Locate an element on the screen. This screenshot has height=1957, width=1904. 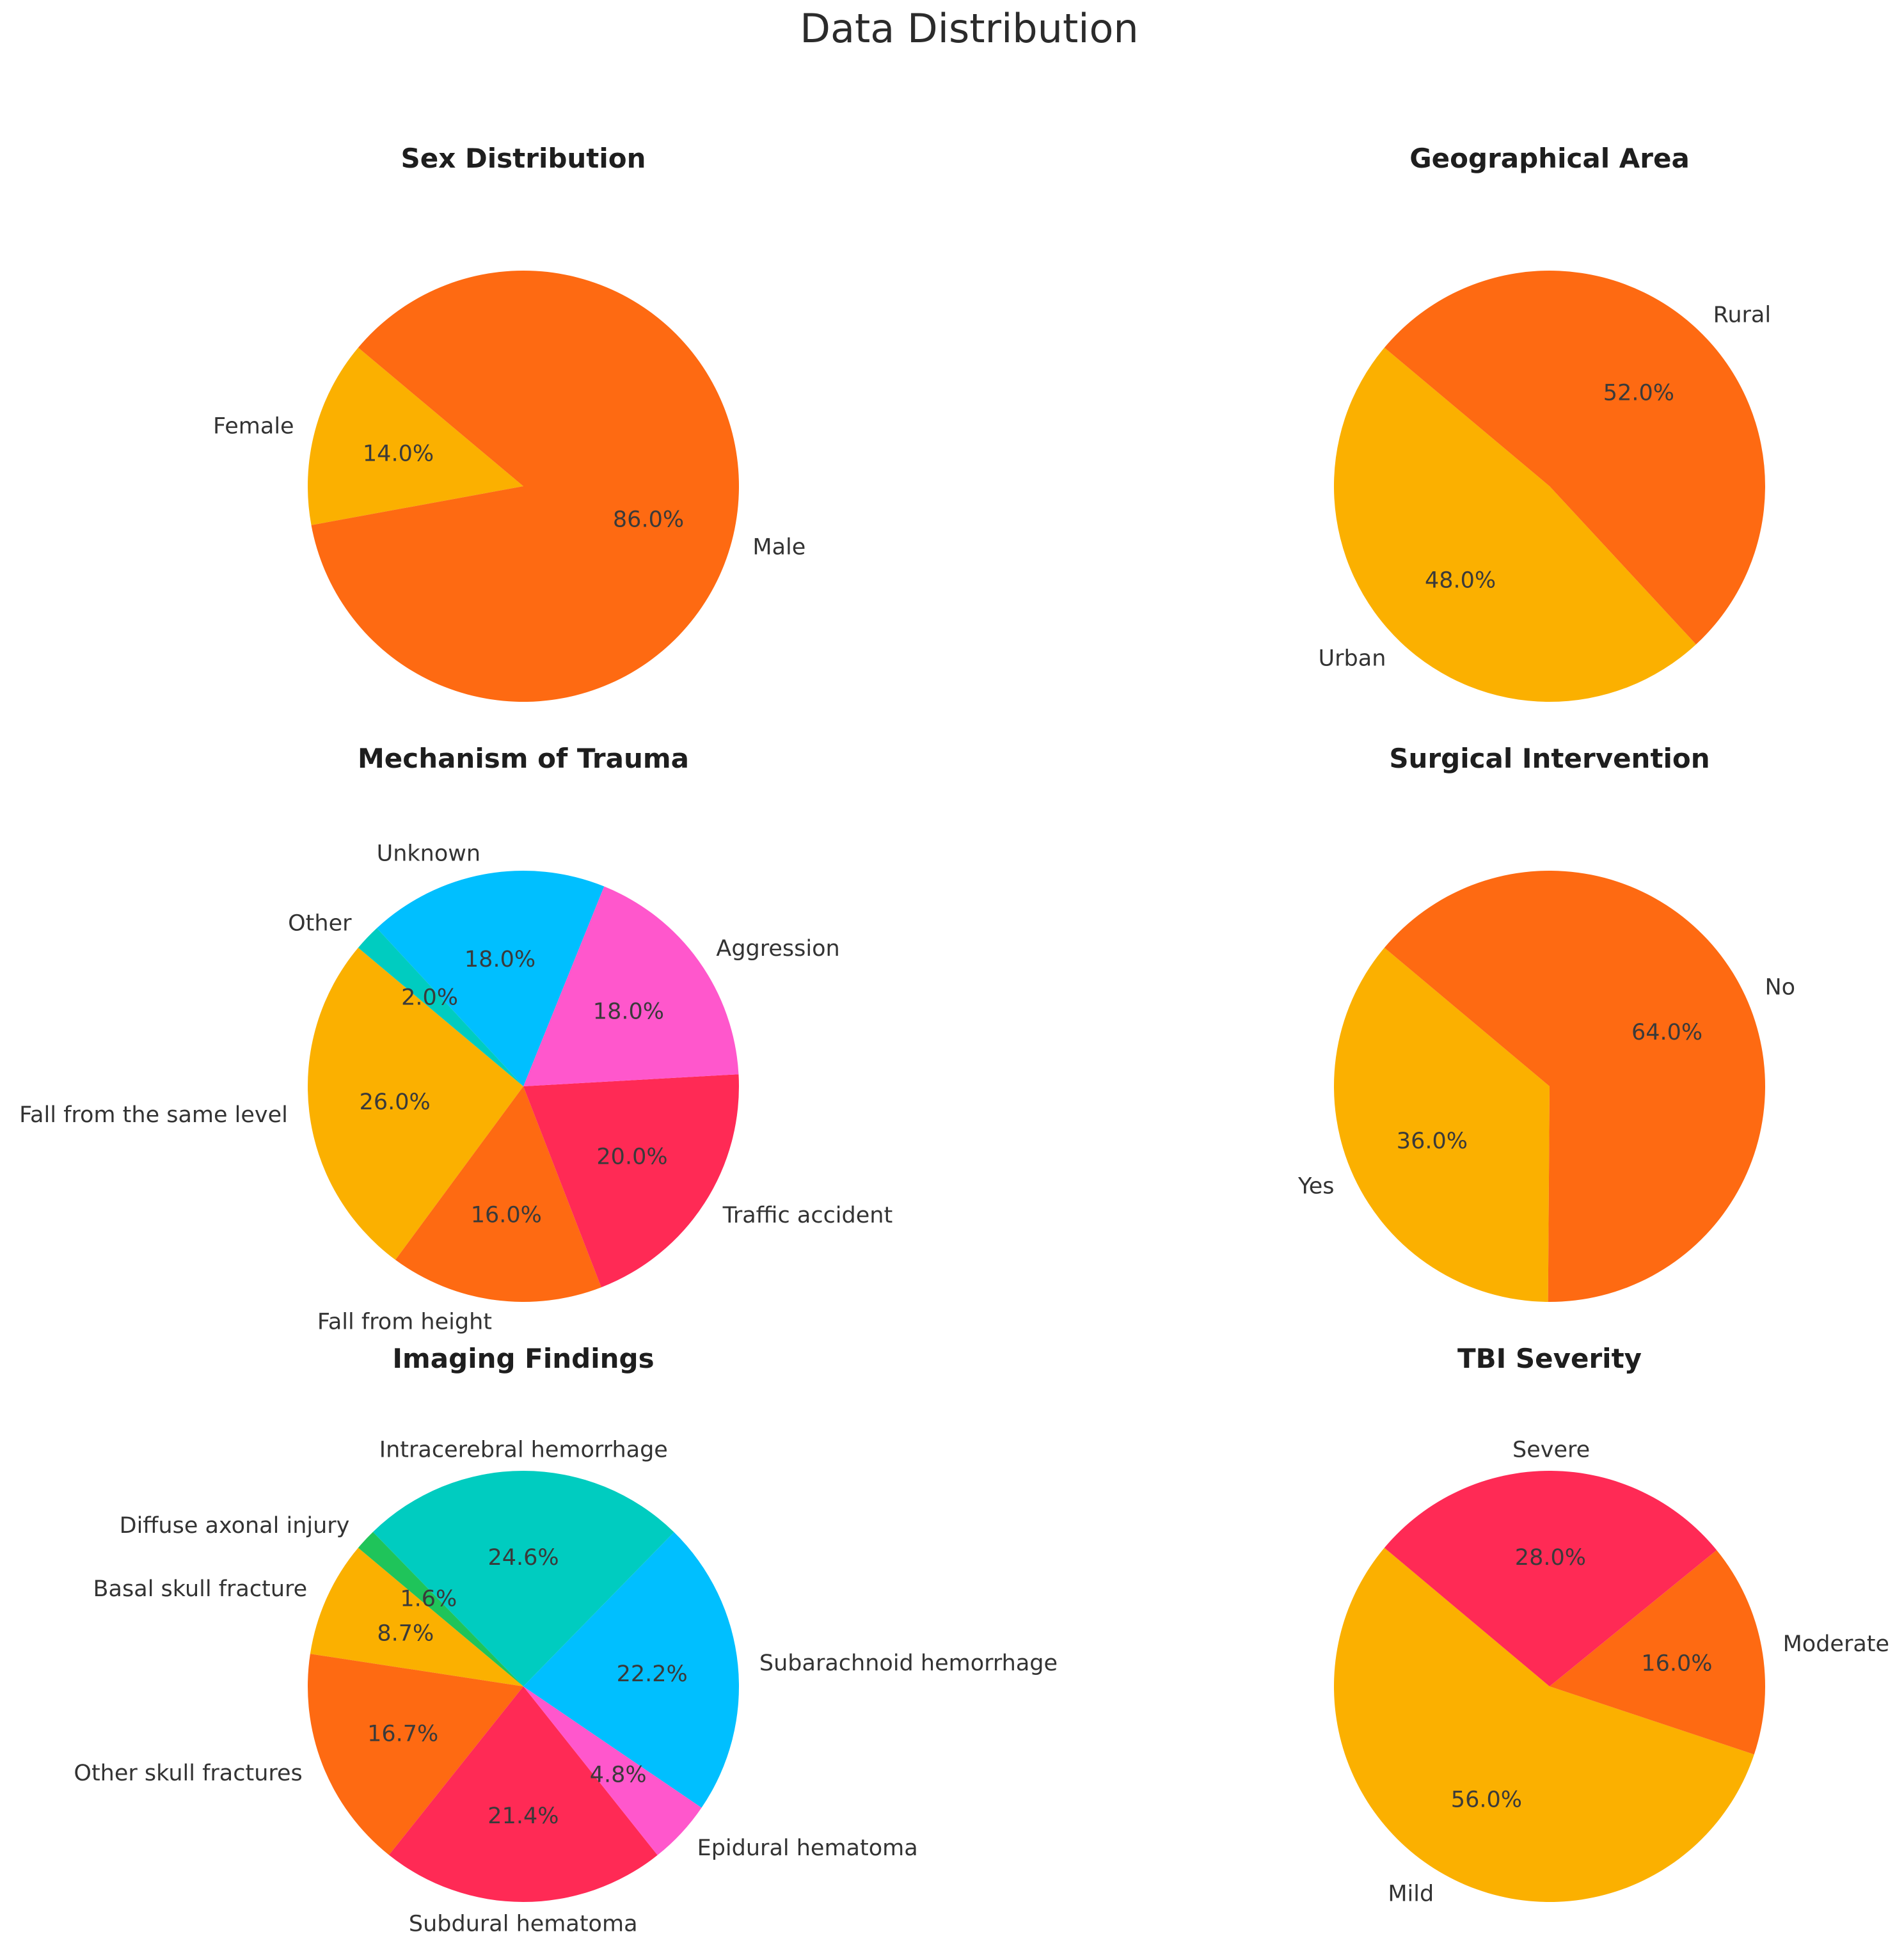
slice-label-female: Female is located at coordinates (253, 426).